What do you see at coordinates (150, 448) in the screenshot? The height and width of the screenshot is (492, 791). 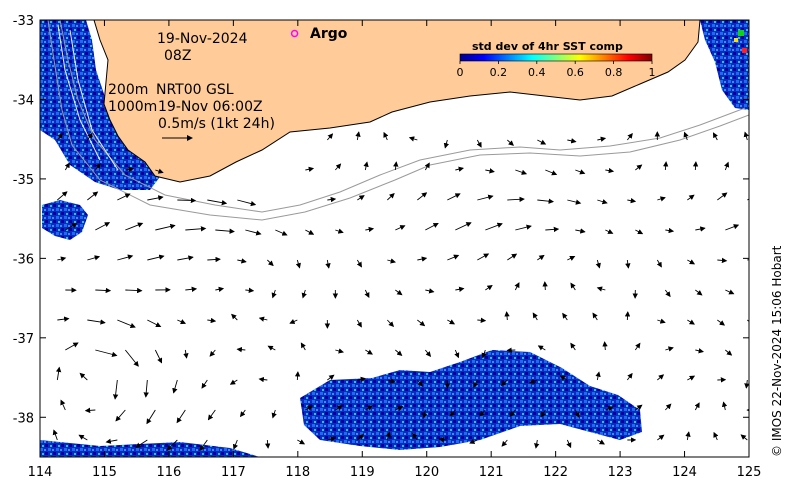 I see `sst-patch-south-west` at bounding box center [150, 448].